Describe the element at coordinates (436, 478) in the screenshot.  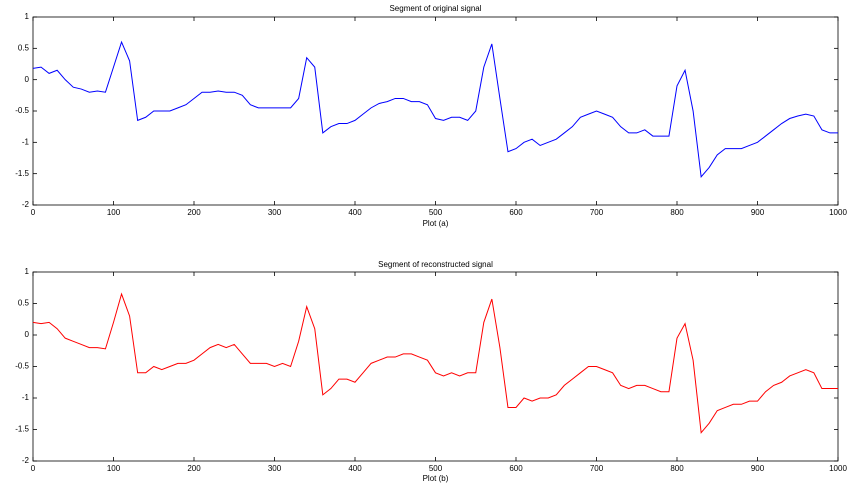
I see `x-axis-label: Plot (b)` at that location.